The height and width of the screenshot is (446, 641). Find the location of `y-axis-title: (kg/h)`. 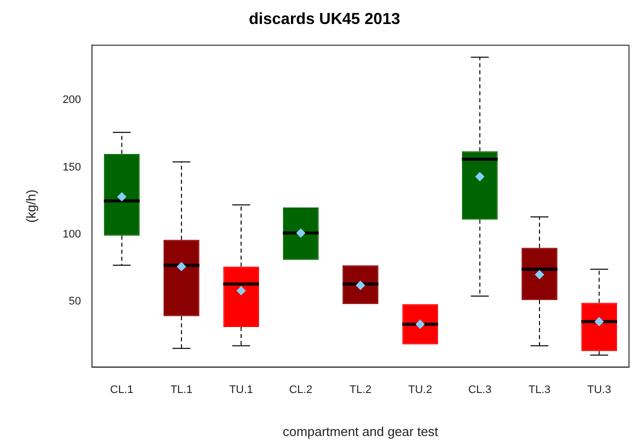

y-axis-title: (kg/h) is located at coordinates (30, 206).